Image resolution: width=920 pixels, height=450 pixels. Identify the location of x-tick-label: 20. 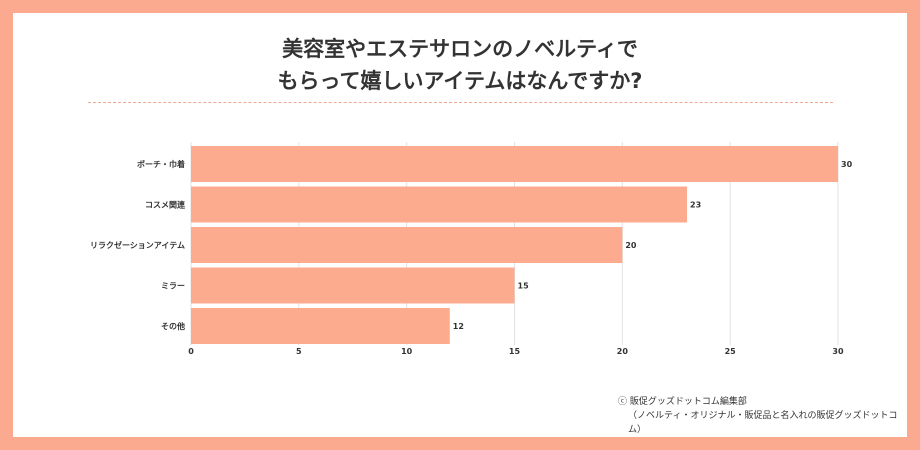
(623, 351).